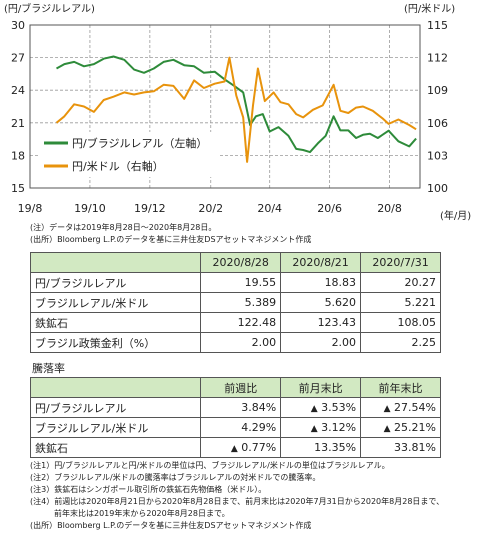 This screenshot has height=541, width=479. Describe the element at coordinates (455, 215) in the screenshot. I see `x-unit-label: (年/月)` at that location.